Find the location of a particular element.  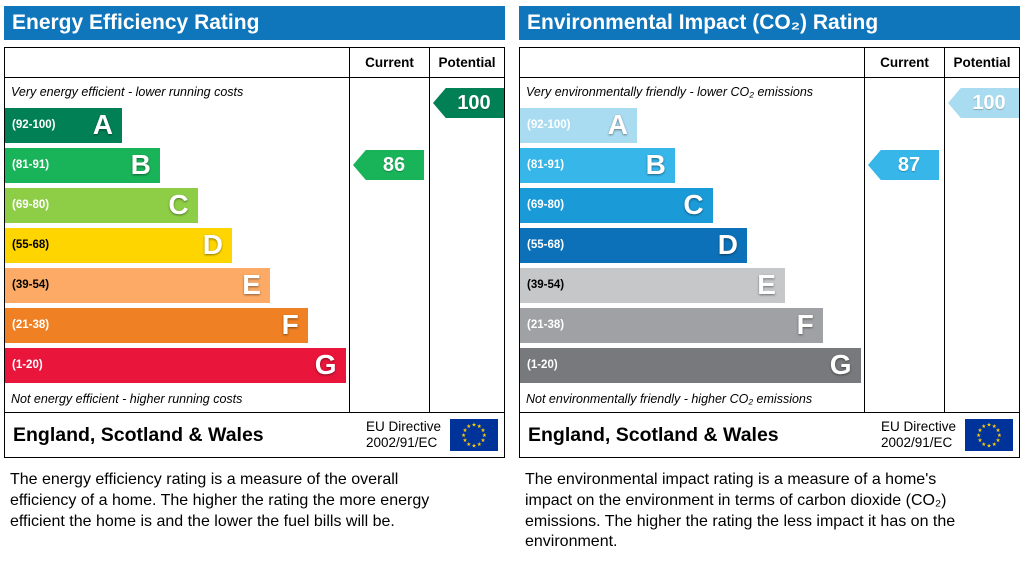

band-letter: A is located at coordinates (617, 124).